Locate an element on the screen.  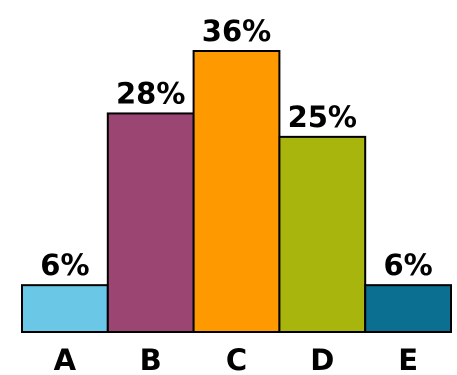
value-label-b: 28% is located at coordinates (150, 93).